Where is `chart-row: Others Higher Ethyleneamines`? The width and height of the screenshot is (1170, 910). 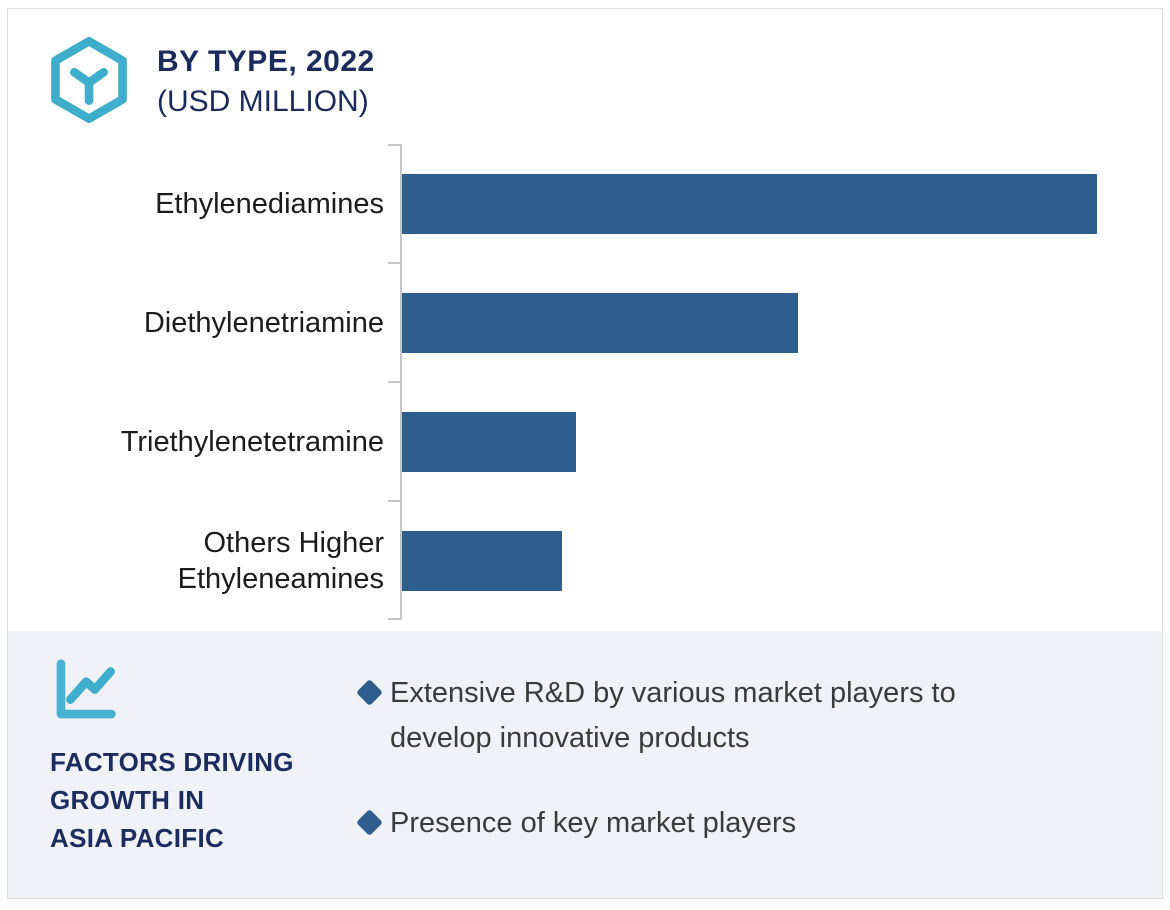
chart-row: Others Higher Ethyleneamines is located at coordinates (585, 560).